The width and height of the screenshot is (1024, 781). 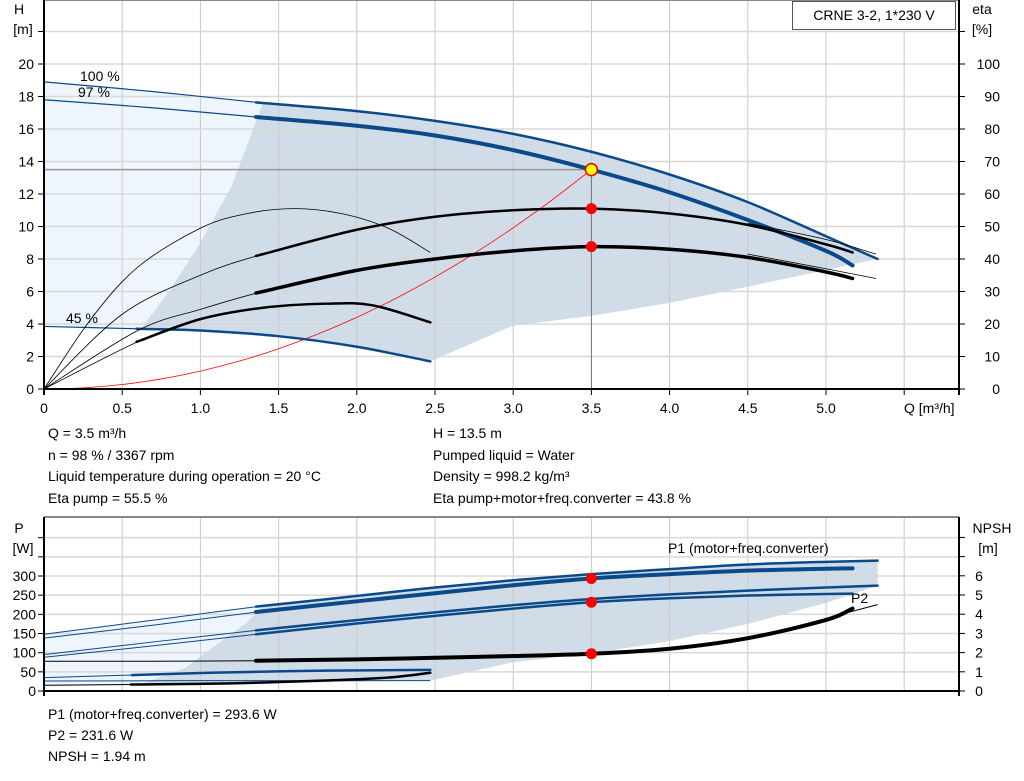 What do you see at coordinates (979, 595) in the screenshot?
I see `y2-tick-label: 5` at bounding box center [979, 595].